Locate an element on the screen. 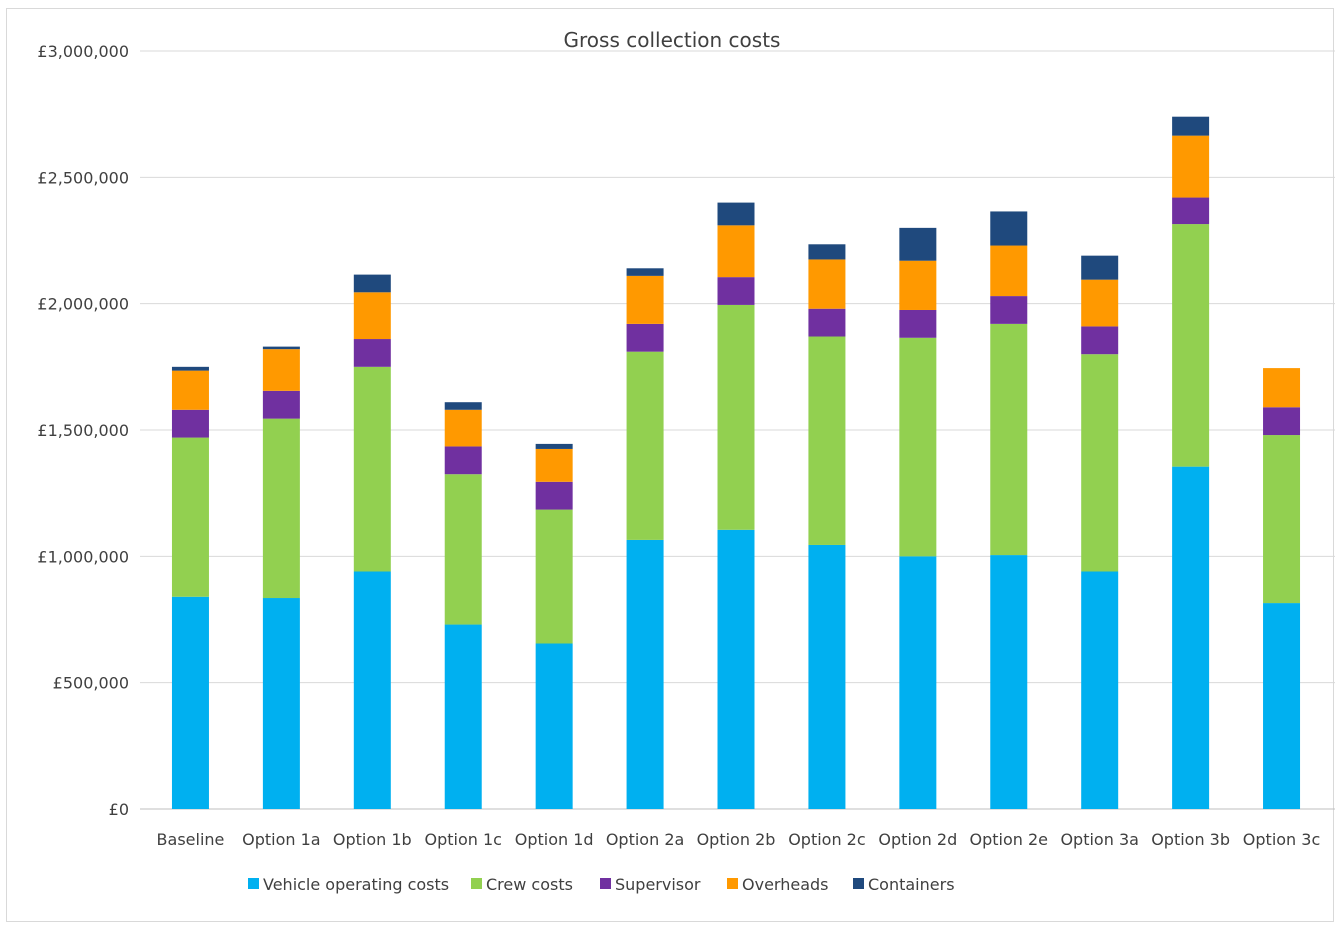  legend-label: Containers is located at coordinates (911, 884).